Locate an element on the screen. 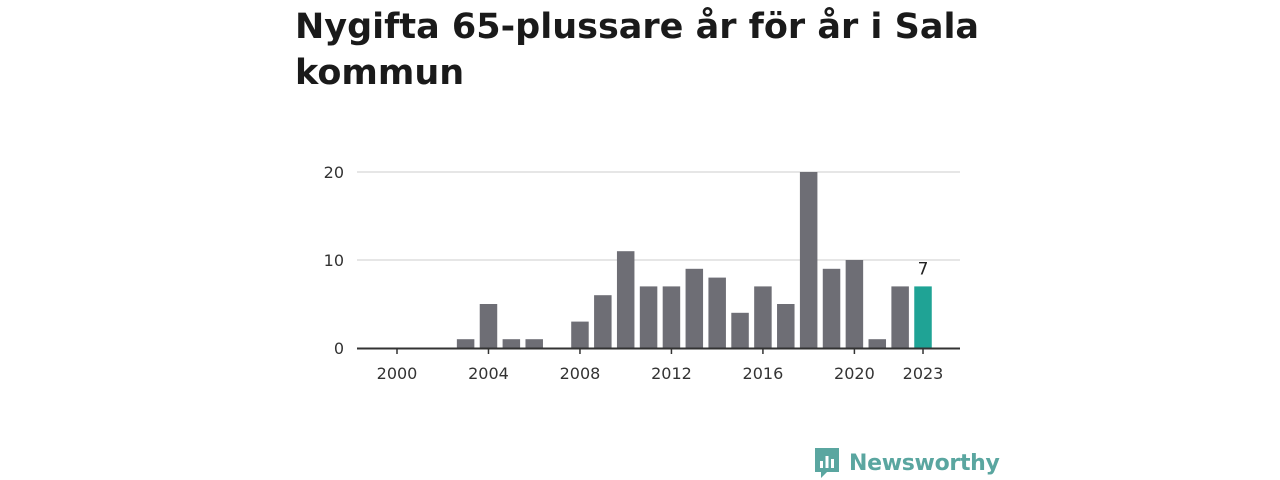 The height and width of the screenshot is (480, 1280). x-tick-label: 2020 is located at coordinates (854, 373).